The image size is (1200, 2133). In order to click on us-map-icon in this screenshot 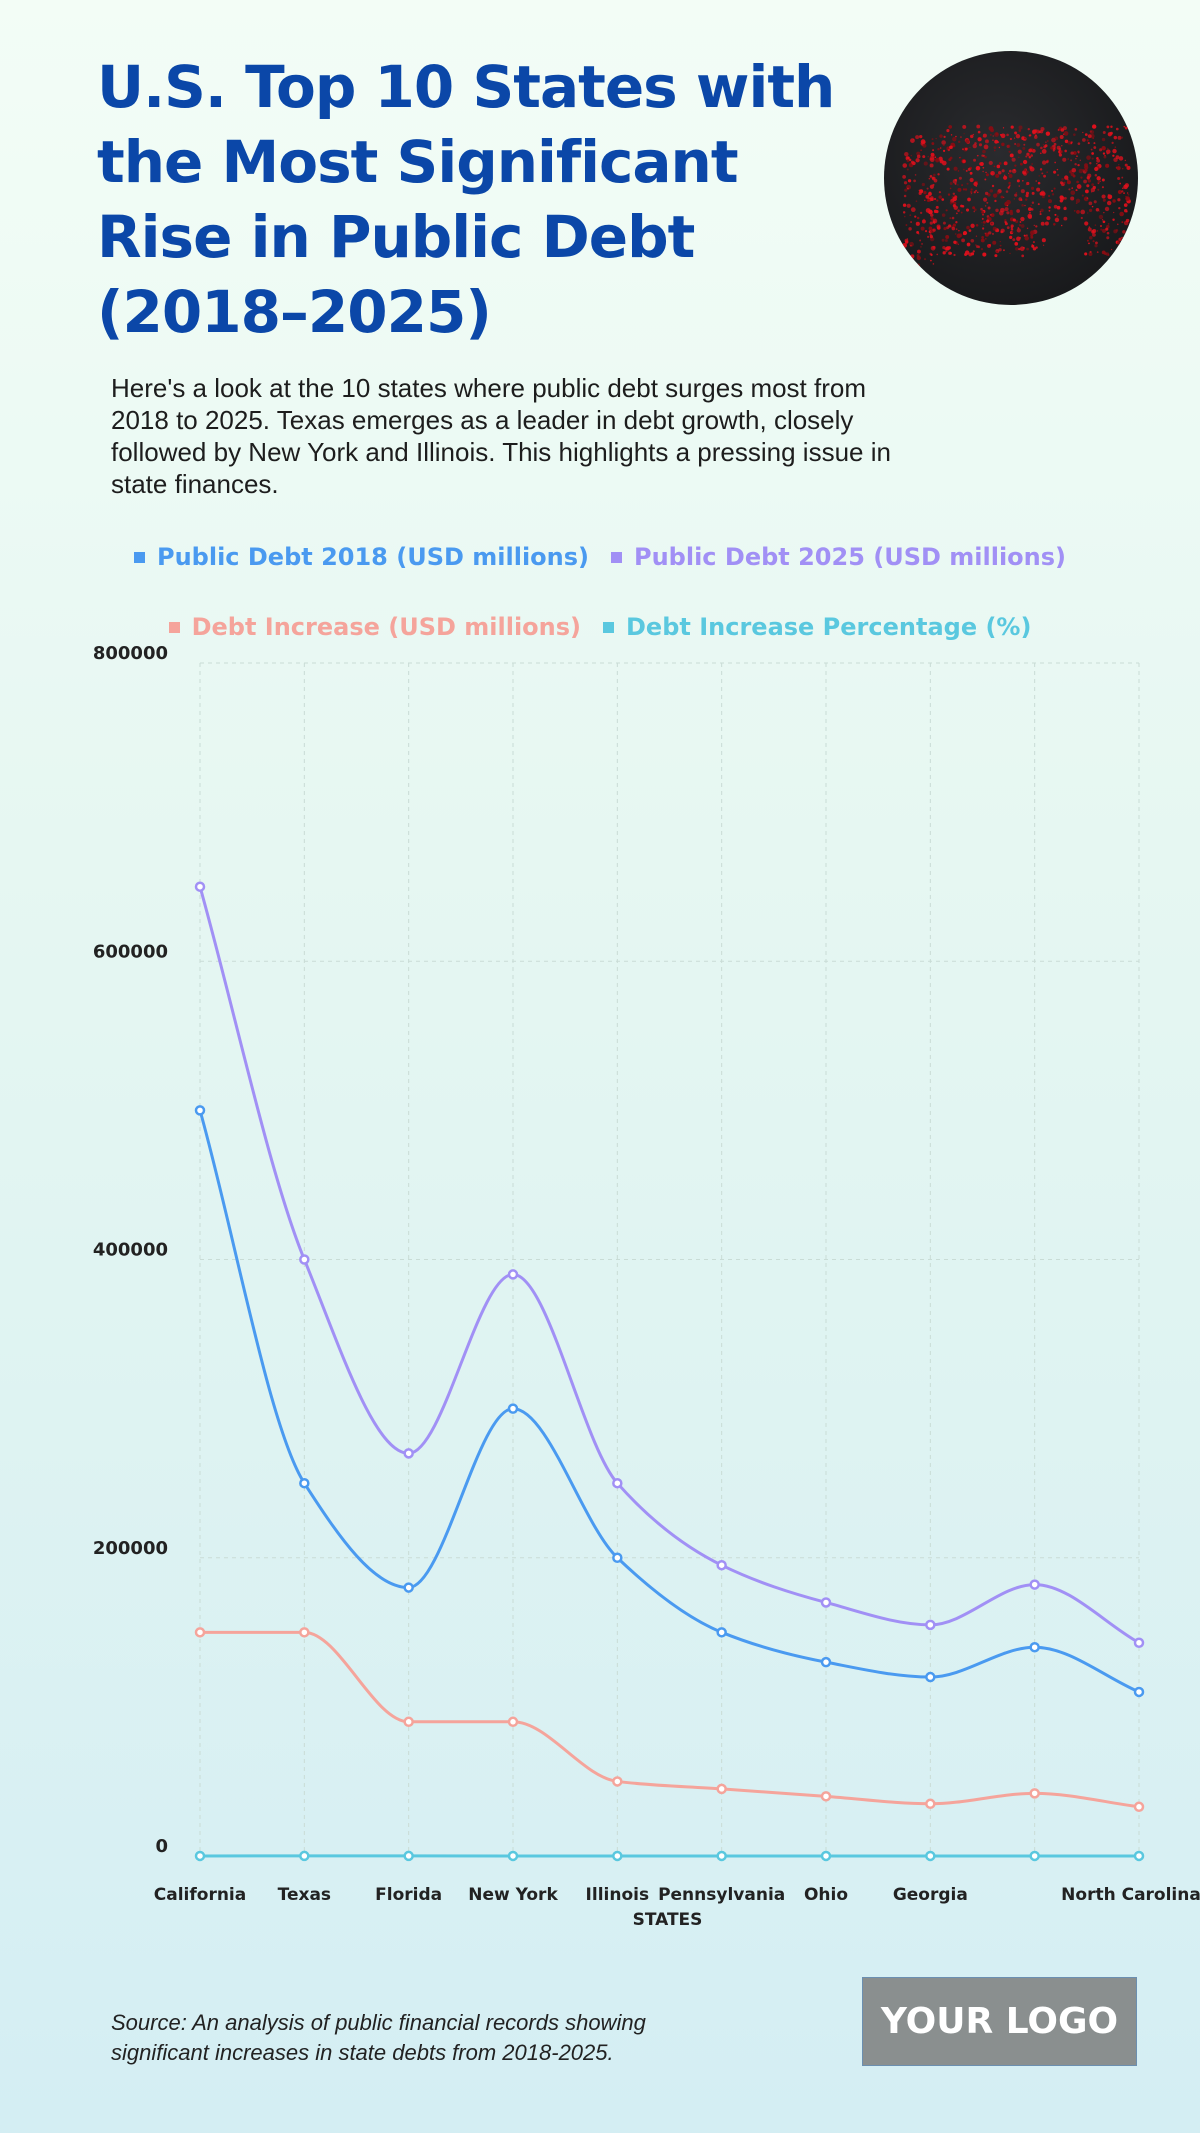, I will do `click(1011, 178)`.